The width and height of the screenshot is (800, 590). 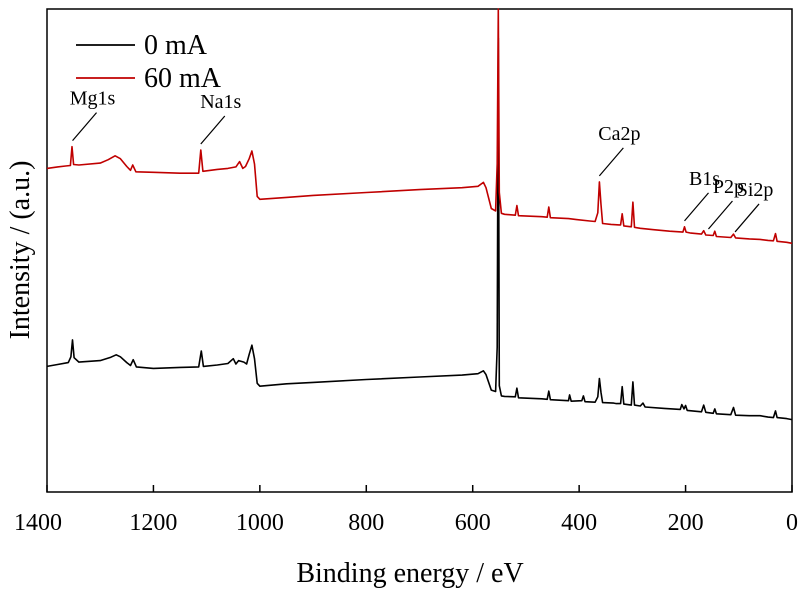 I want to click on x-tick-label: 400, so click(x=579, y=523).